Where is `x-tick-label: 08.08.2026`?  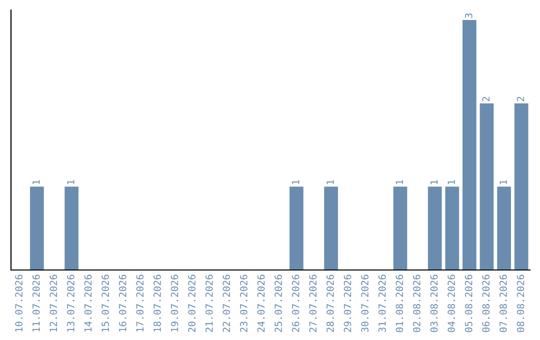
x-tick-label: 08.08.2026 is located at coordinates (520, 303).